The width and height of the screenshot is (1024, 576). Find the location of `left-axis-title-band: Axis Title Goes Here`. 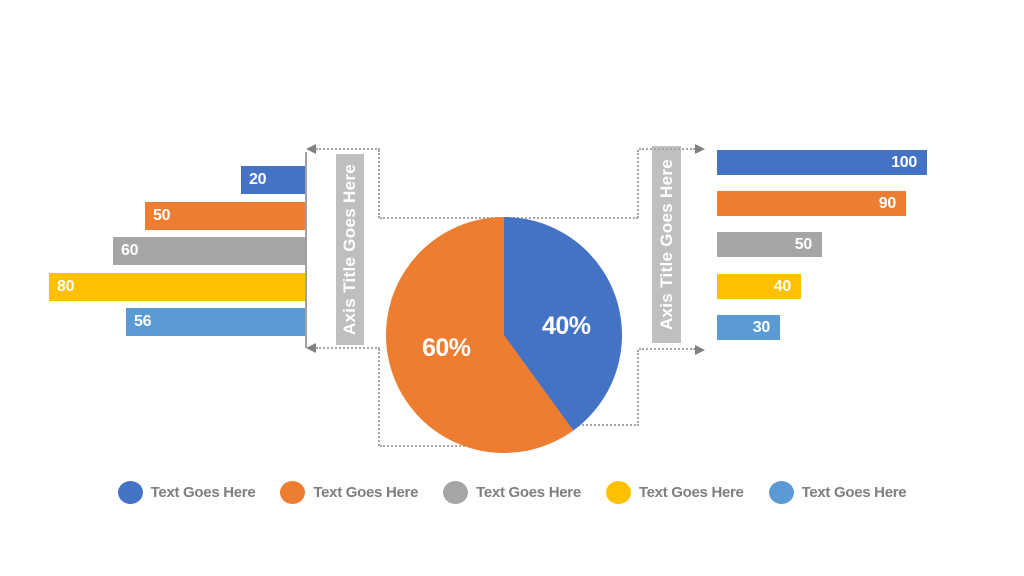

left-axis-title-band: Axis Title Goes Here is located at coordinates (350, 249).